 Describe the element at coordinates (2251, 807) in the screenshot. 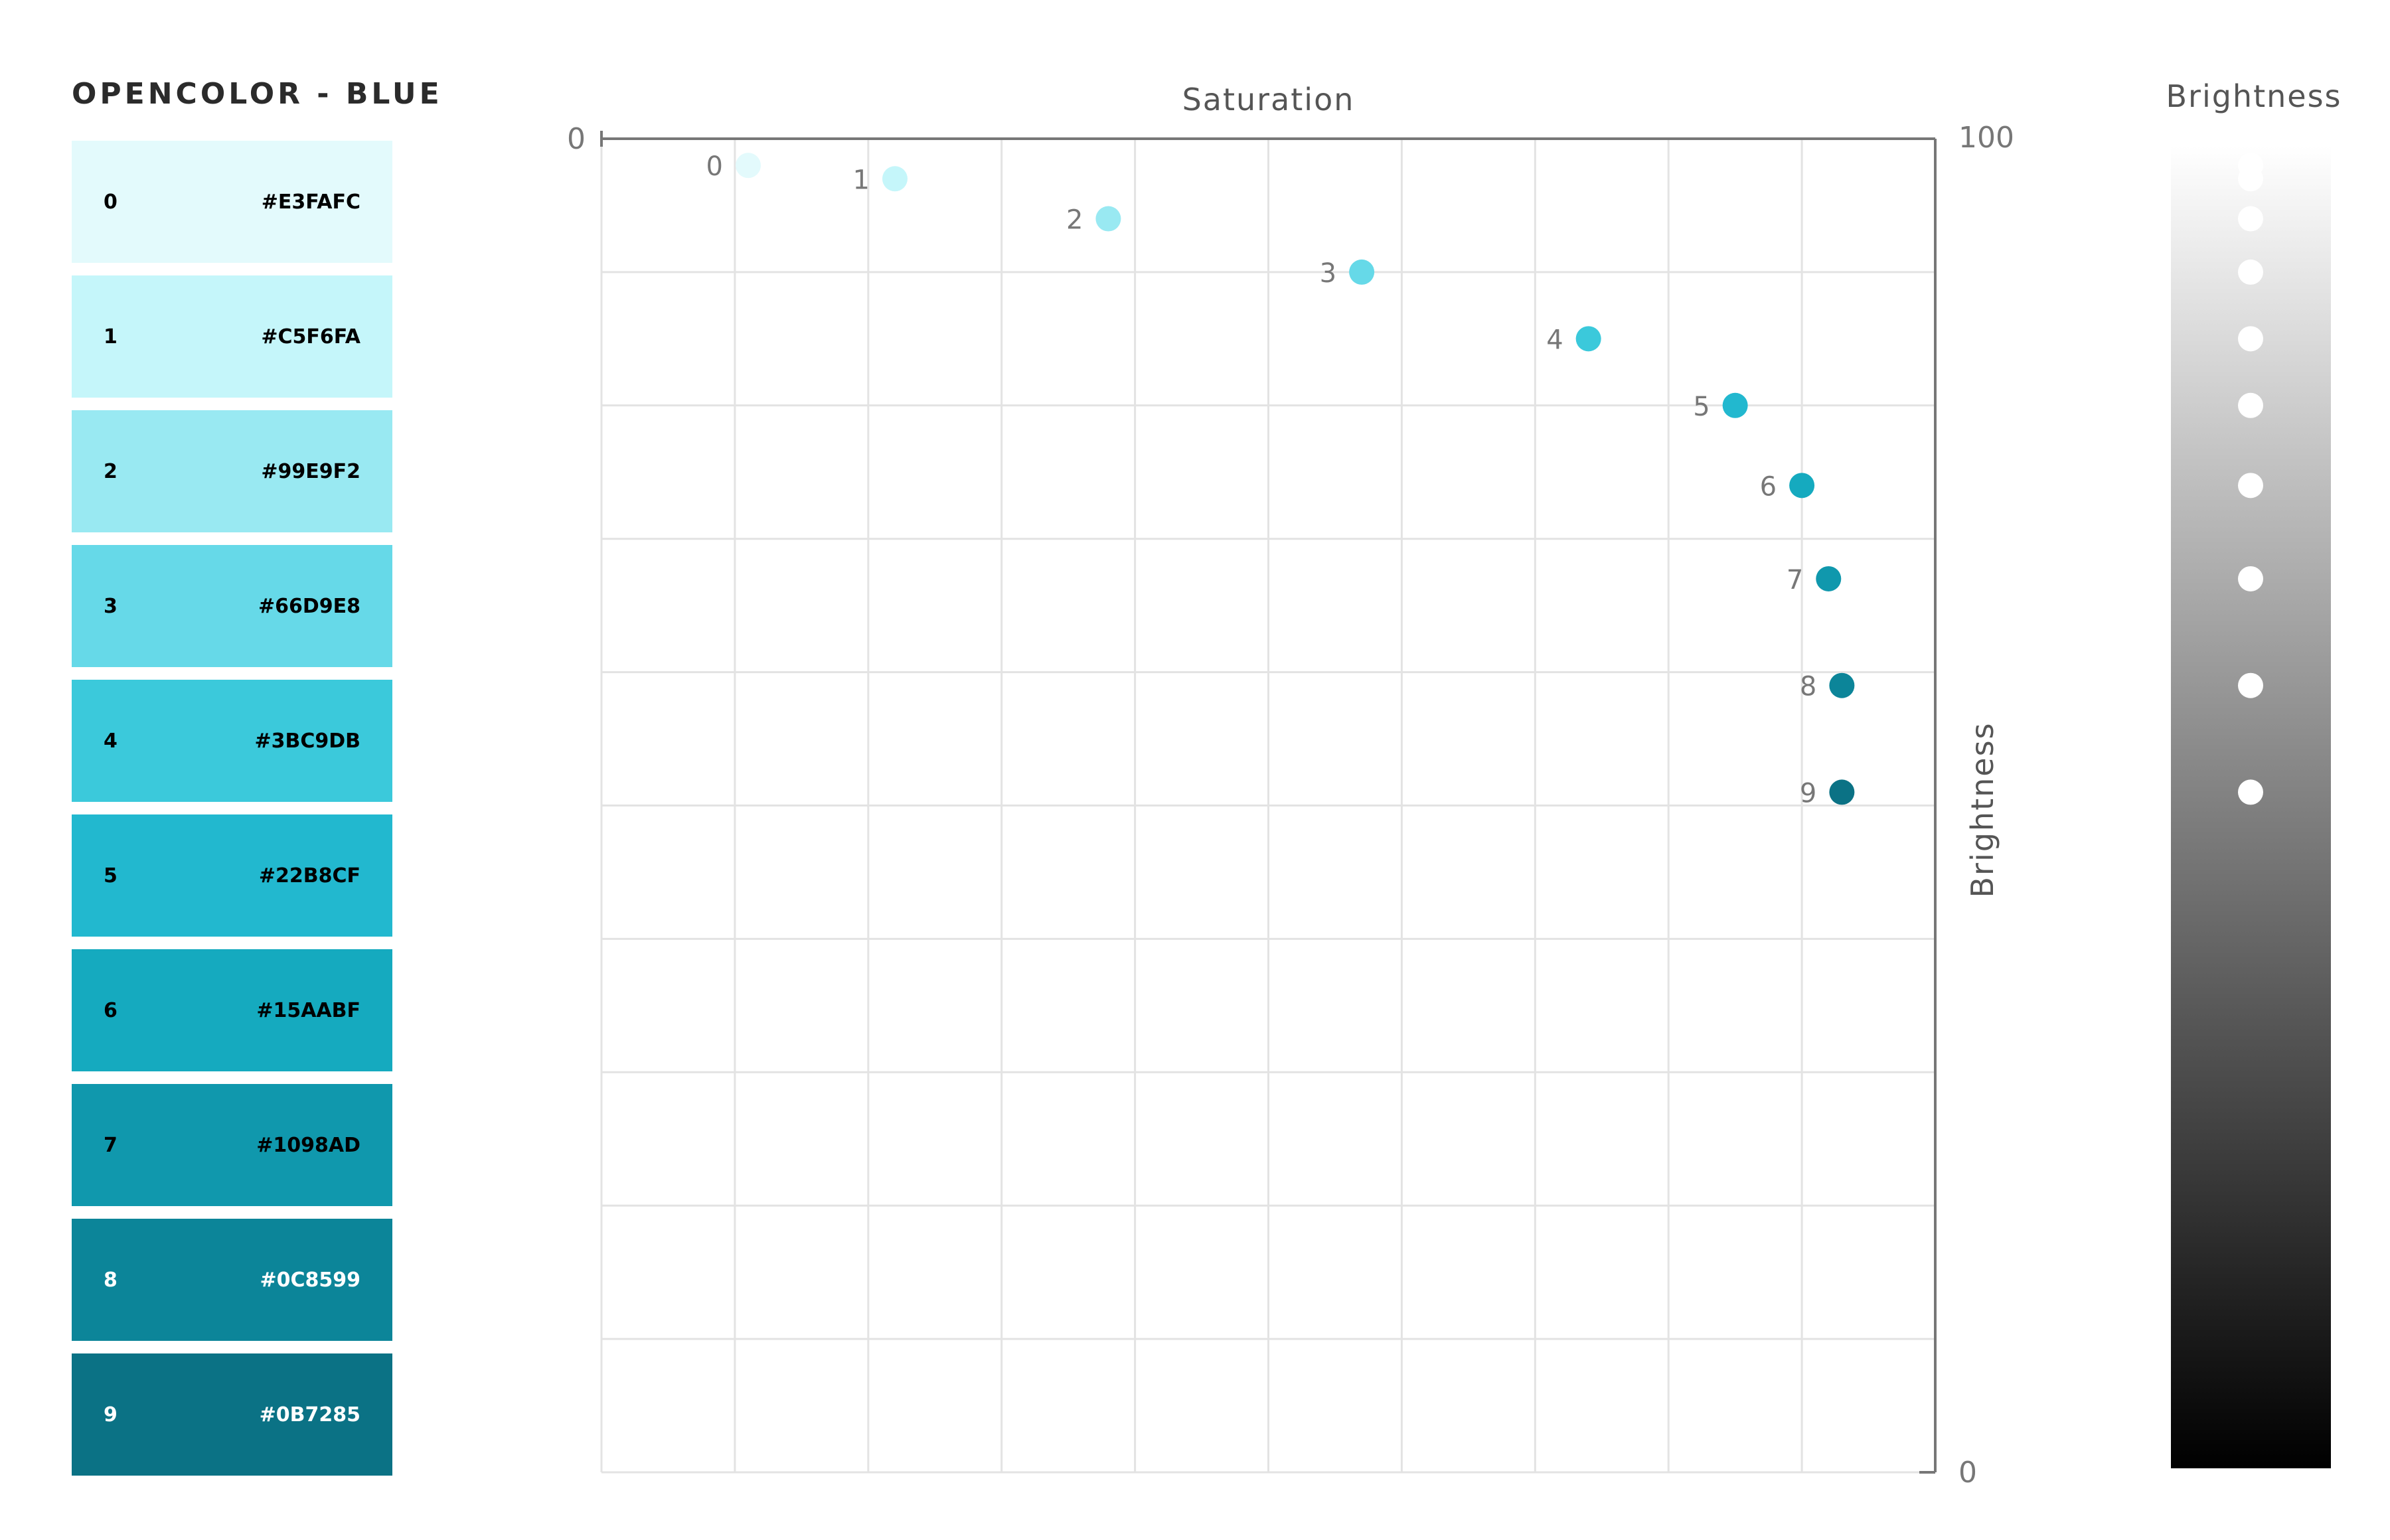

I see `brightness-gradient-bar` at that location.